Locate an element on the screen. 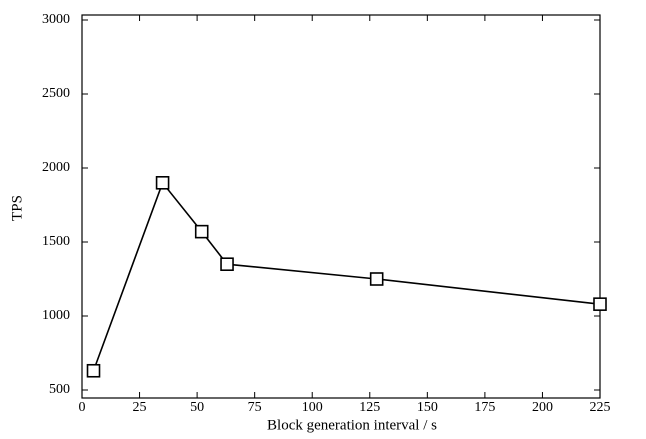  y-tick-label: 1500 is located at coordinates (56, 241).